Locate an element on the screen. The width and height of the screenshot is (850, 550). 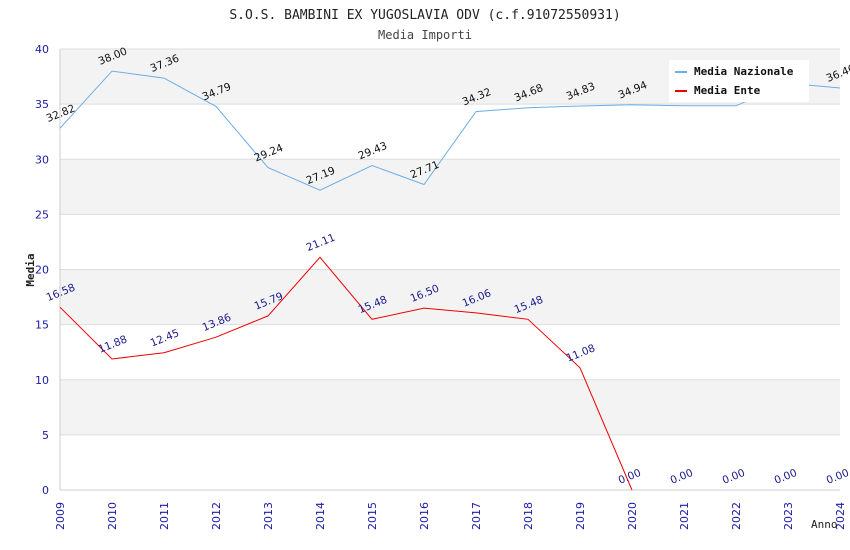
chart-subtitle: Media Importi is located at coordinates (425, 35).